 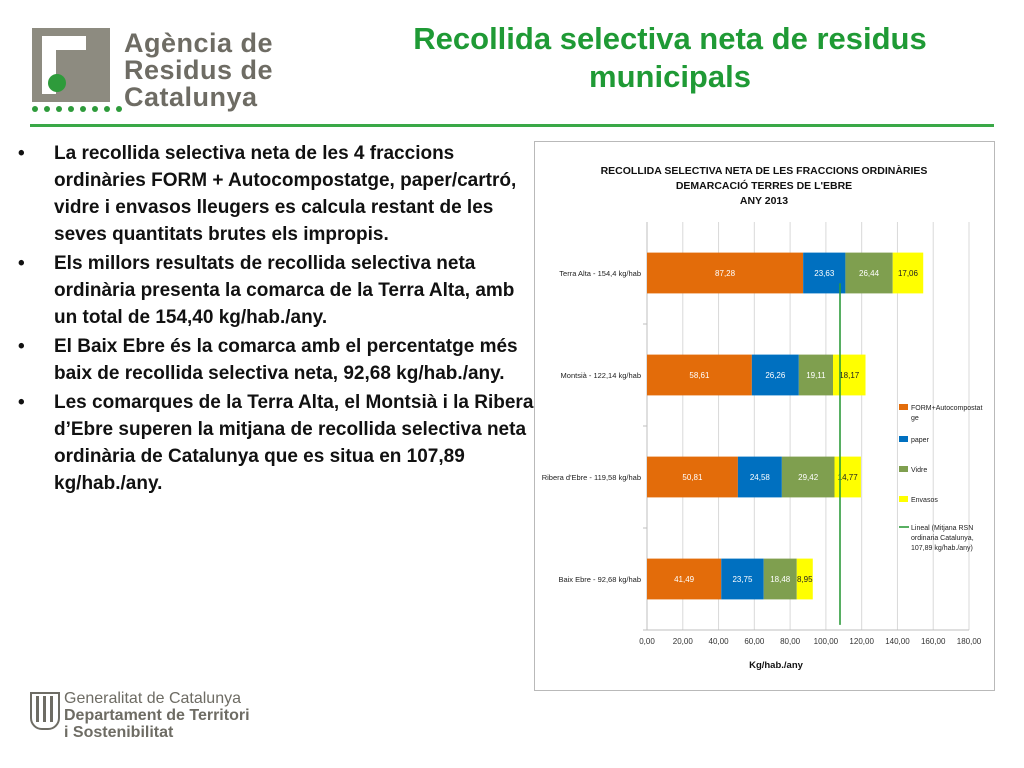 What do you see at coordinates (591, 477) in the screenshot?
I see `category-label: Ribera d'Ebre - 119,58 kg/hab` at bounding box center [591, 477].